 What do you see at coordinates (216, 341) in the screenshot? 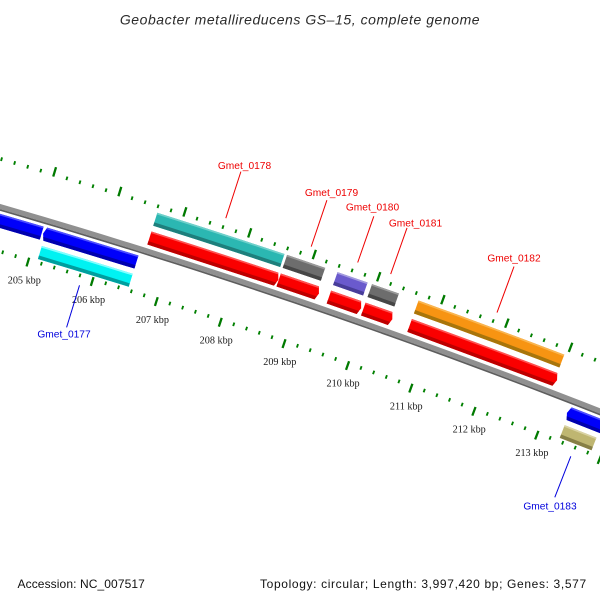
I see `svg-text: 208 kbp` at bounding box center [216, 341].